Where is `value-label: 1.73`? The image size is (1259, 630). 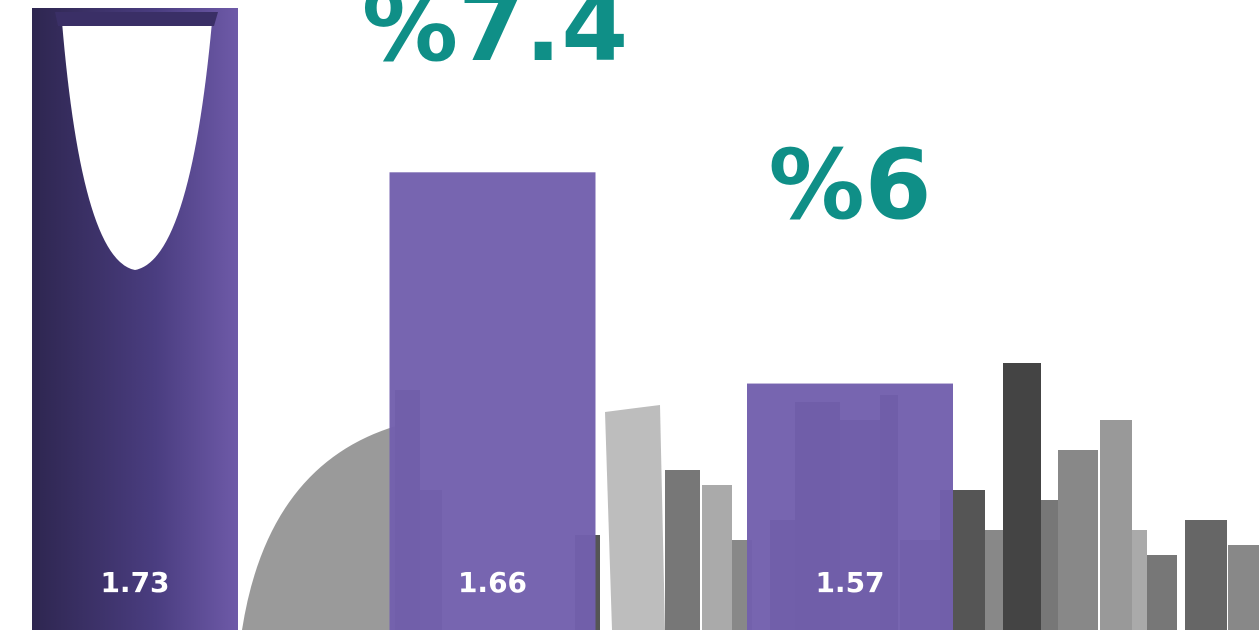 value-label: 1.73 is located at coordinates (134, 582).